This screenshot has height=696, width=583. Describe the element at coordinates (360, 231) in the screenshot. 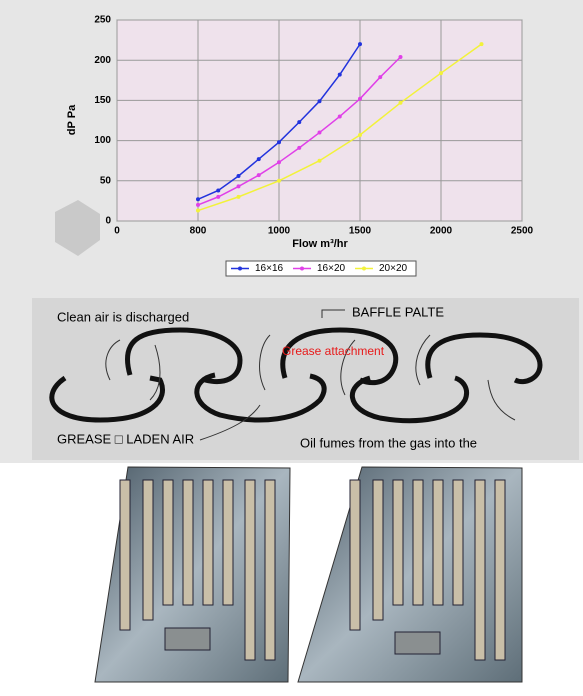

I see `x-tick-label: 1500` at that location.